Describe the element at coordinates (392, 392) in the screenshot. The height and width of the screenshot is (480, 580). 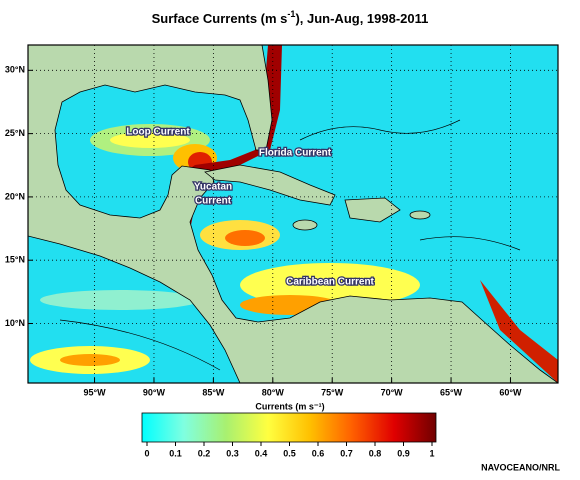
I see `x-tick-label: 70°W` at that location.